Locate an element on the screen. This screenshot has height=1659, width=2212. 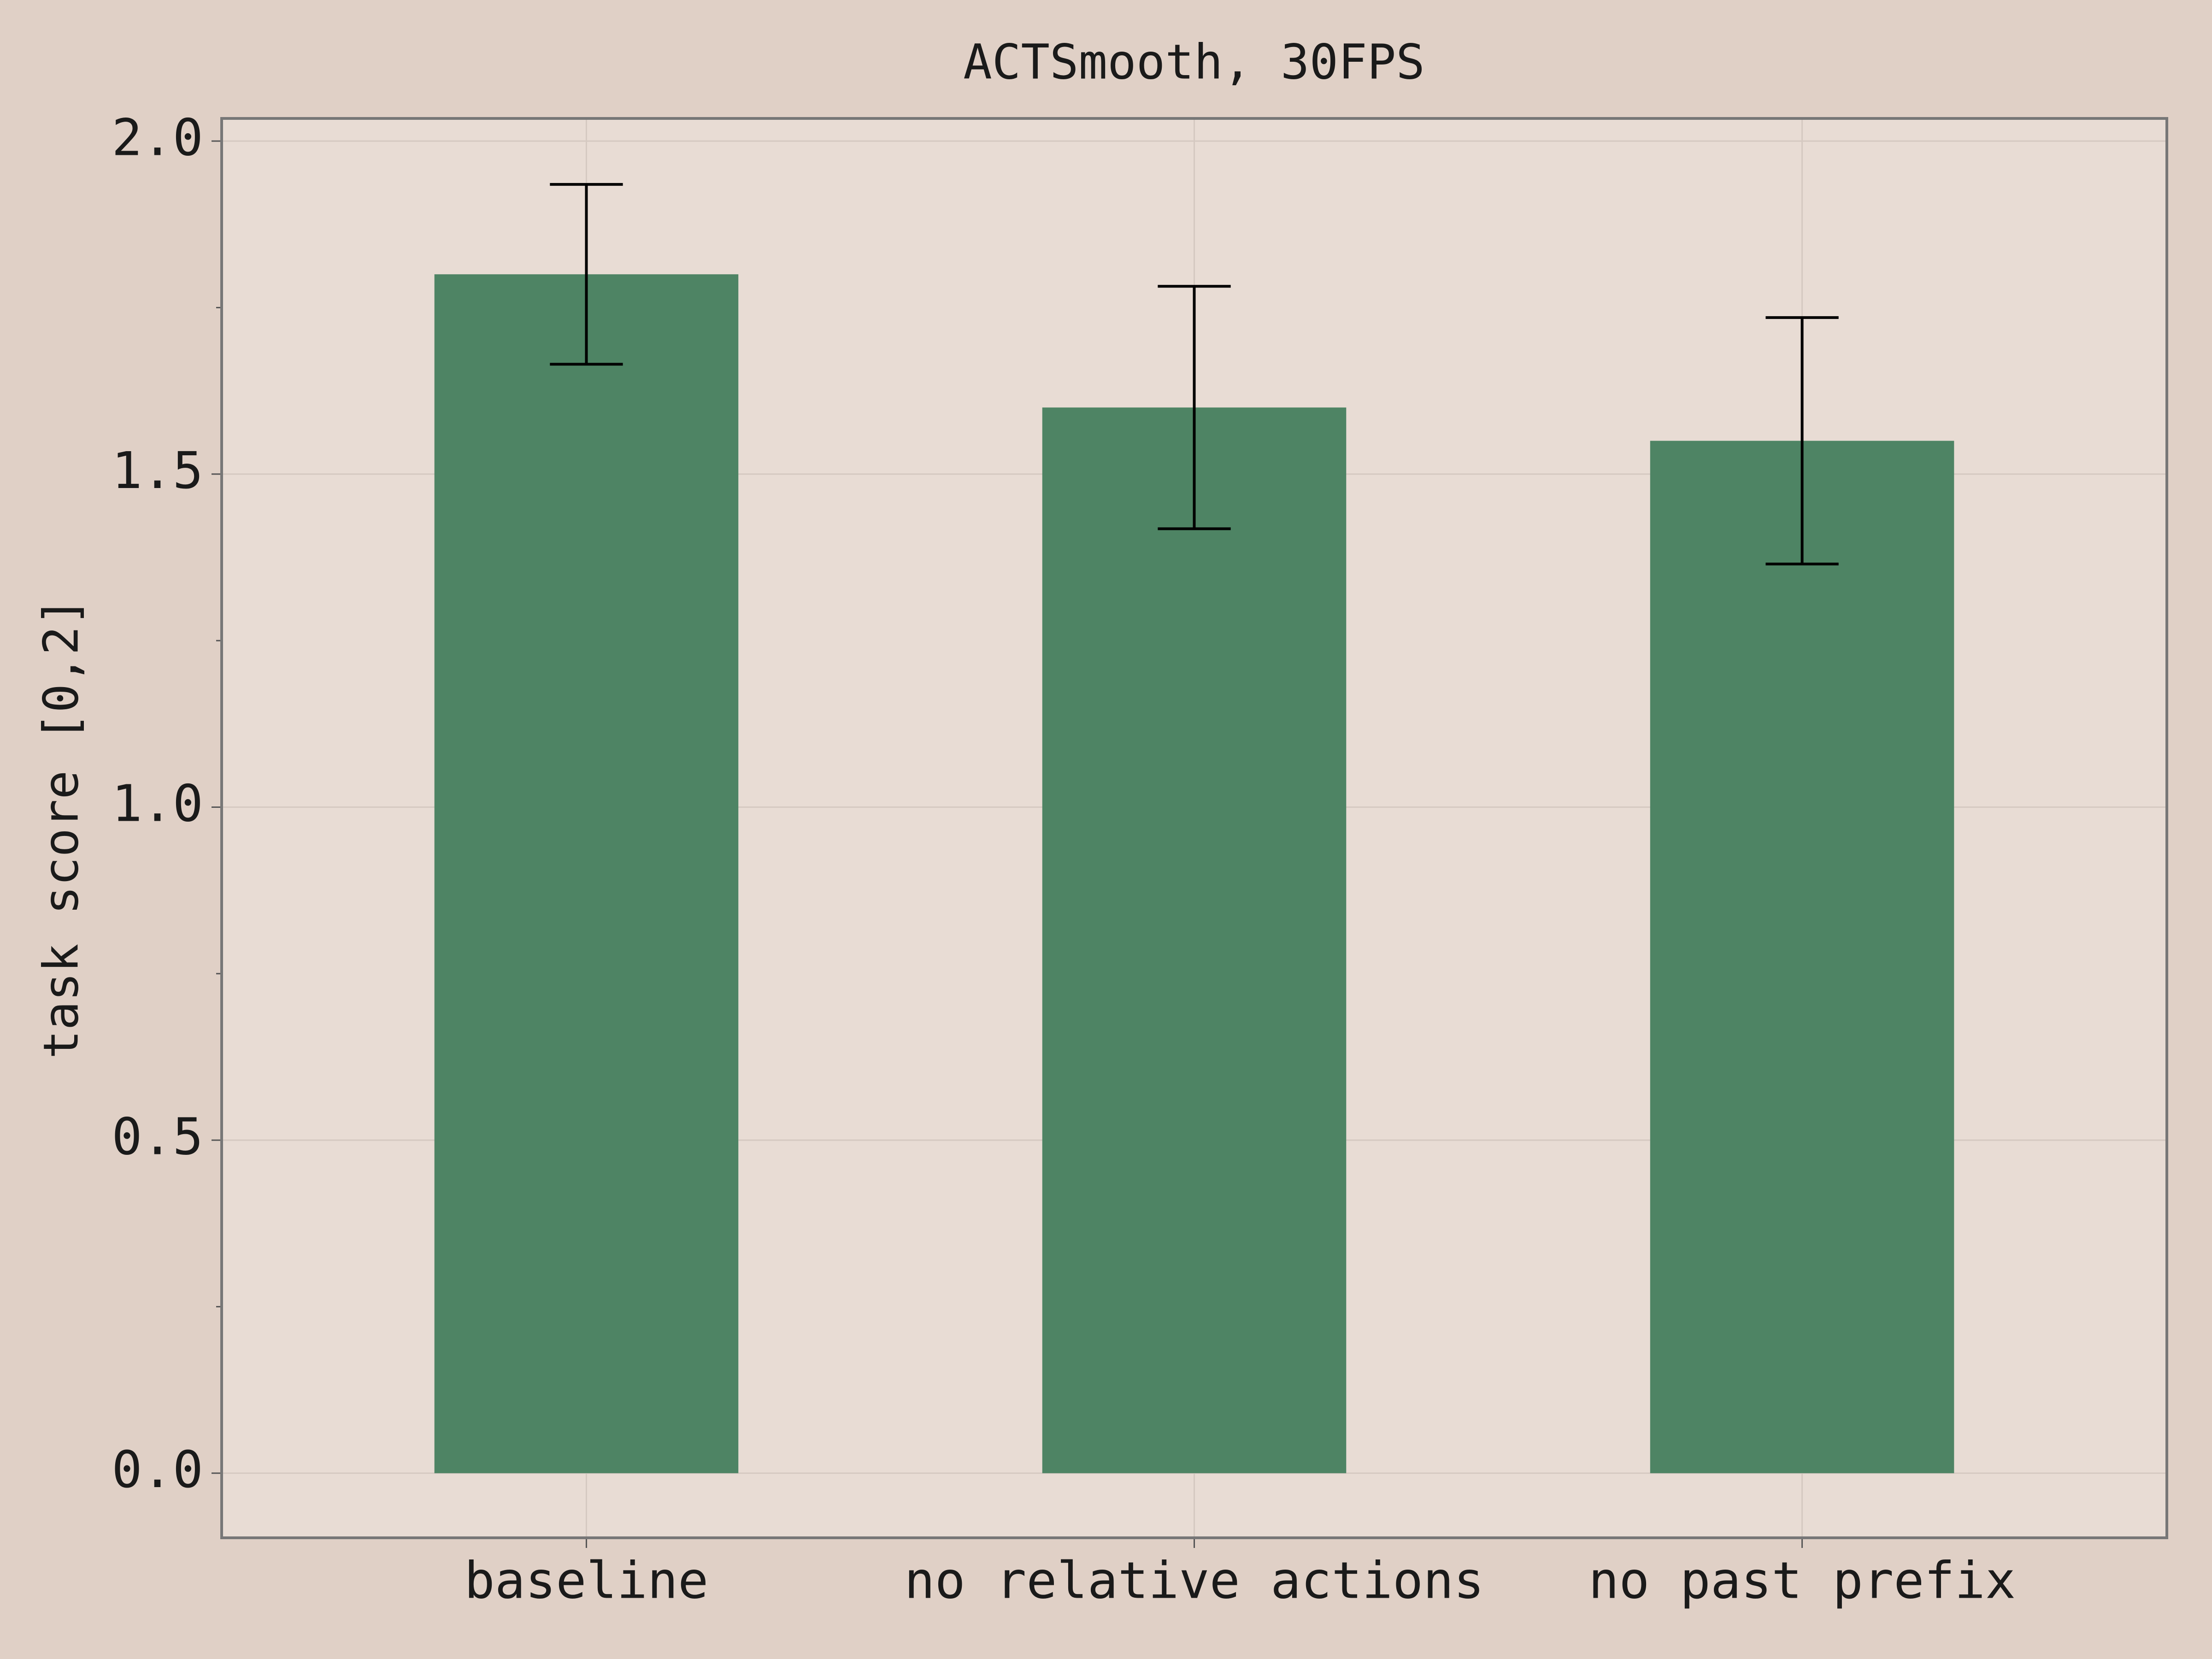
y-tick-label: 0.0 is located at coordinates (157, 1469).